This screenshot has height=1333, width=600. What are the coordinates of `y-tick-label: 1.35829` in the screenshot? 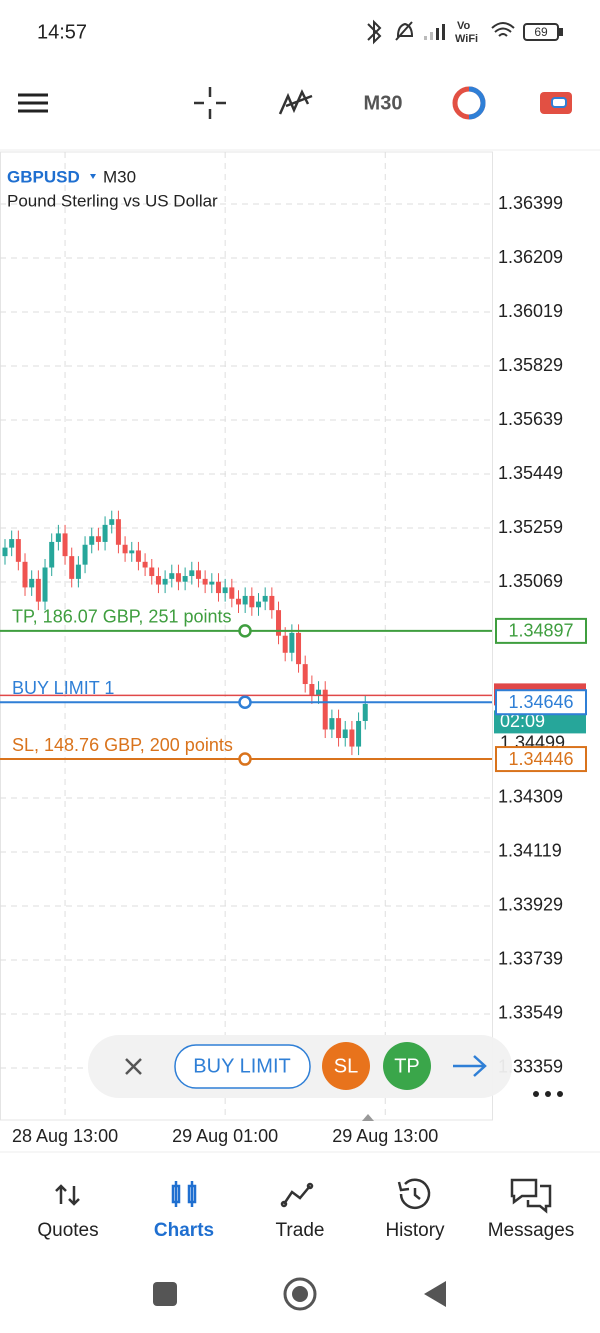 It's located at (530, 365).